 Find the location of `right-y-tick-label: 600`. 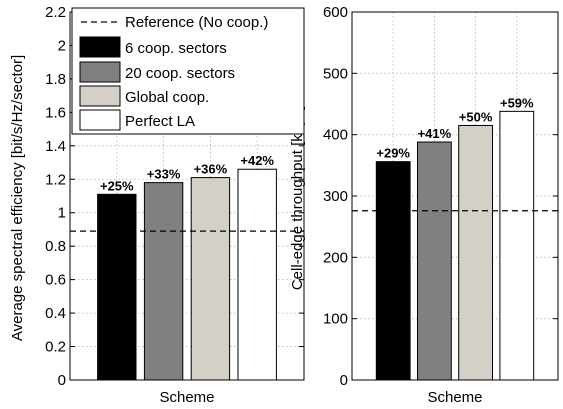

right-y-tick-label: 600 is located at coordinates (335, 12).